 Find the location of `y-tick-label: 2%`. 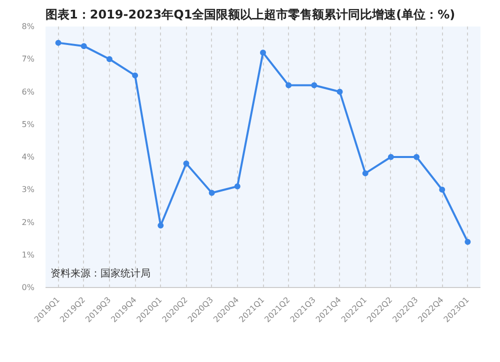

y-tick-label: 2% is located at coordinates (28, 222).